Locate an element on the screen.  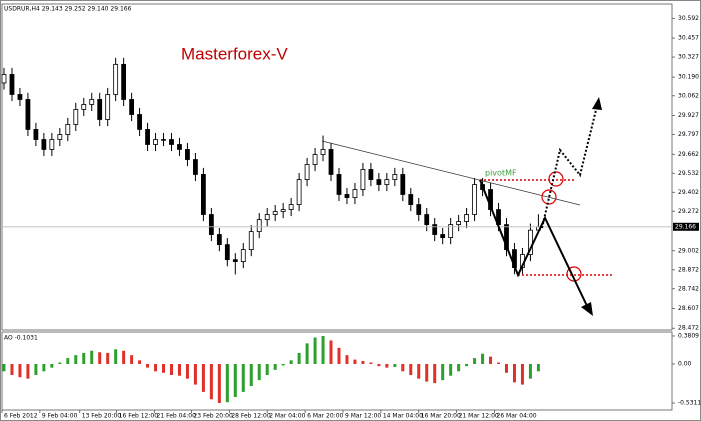
y-tick-label: 29.927 is located at coordinates (688, 115).